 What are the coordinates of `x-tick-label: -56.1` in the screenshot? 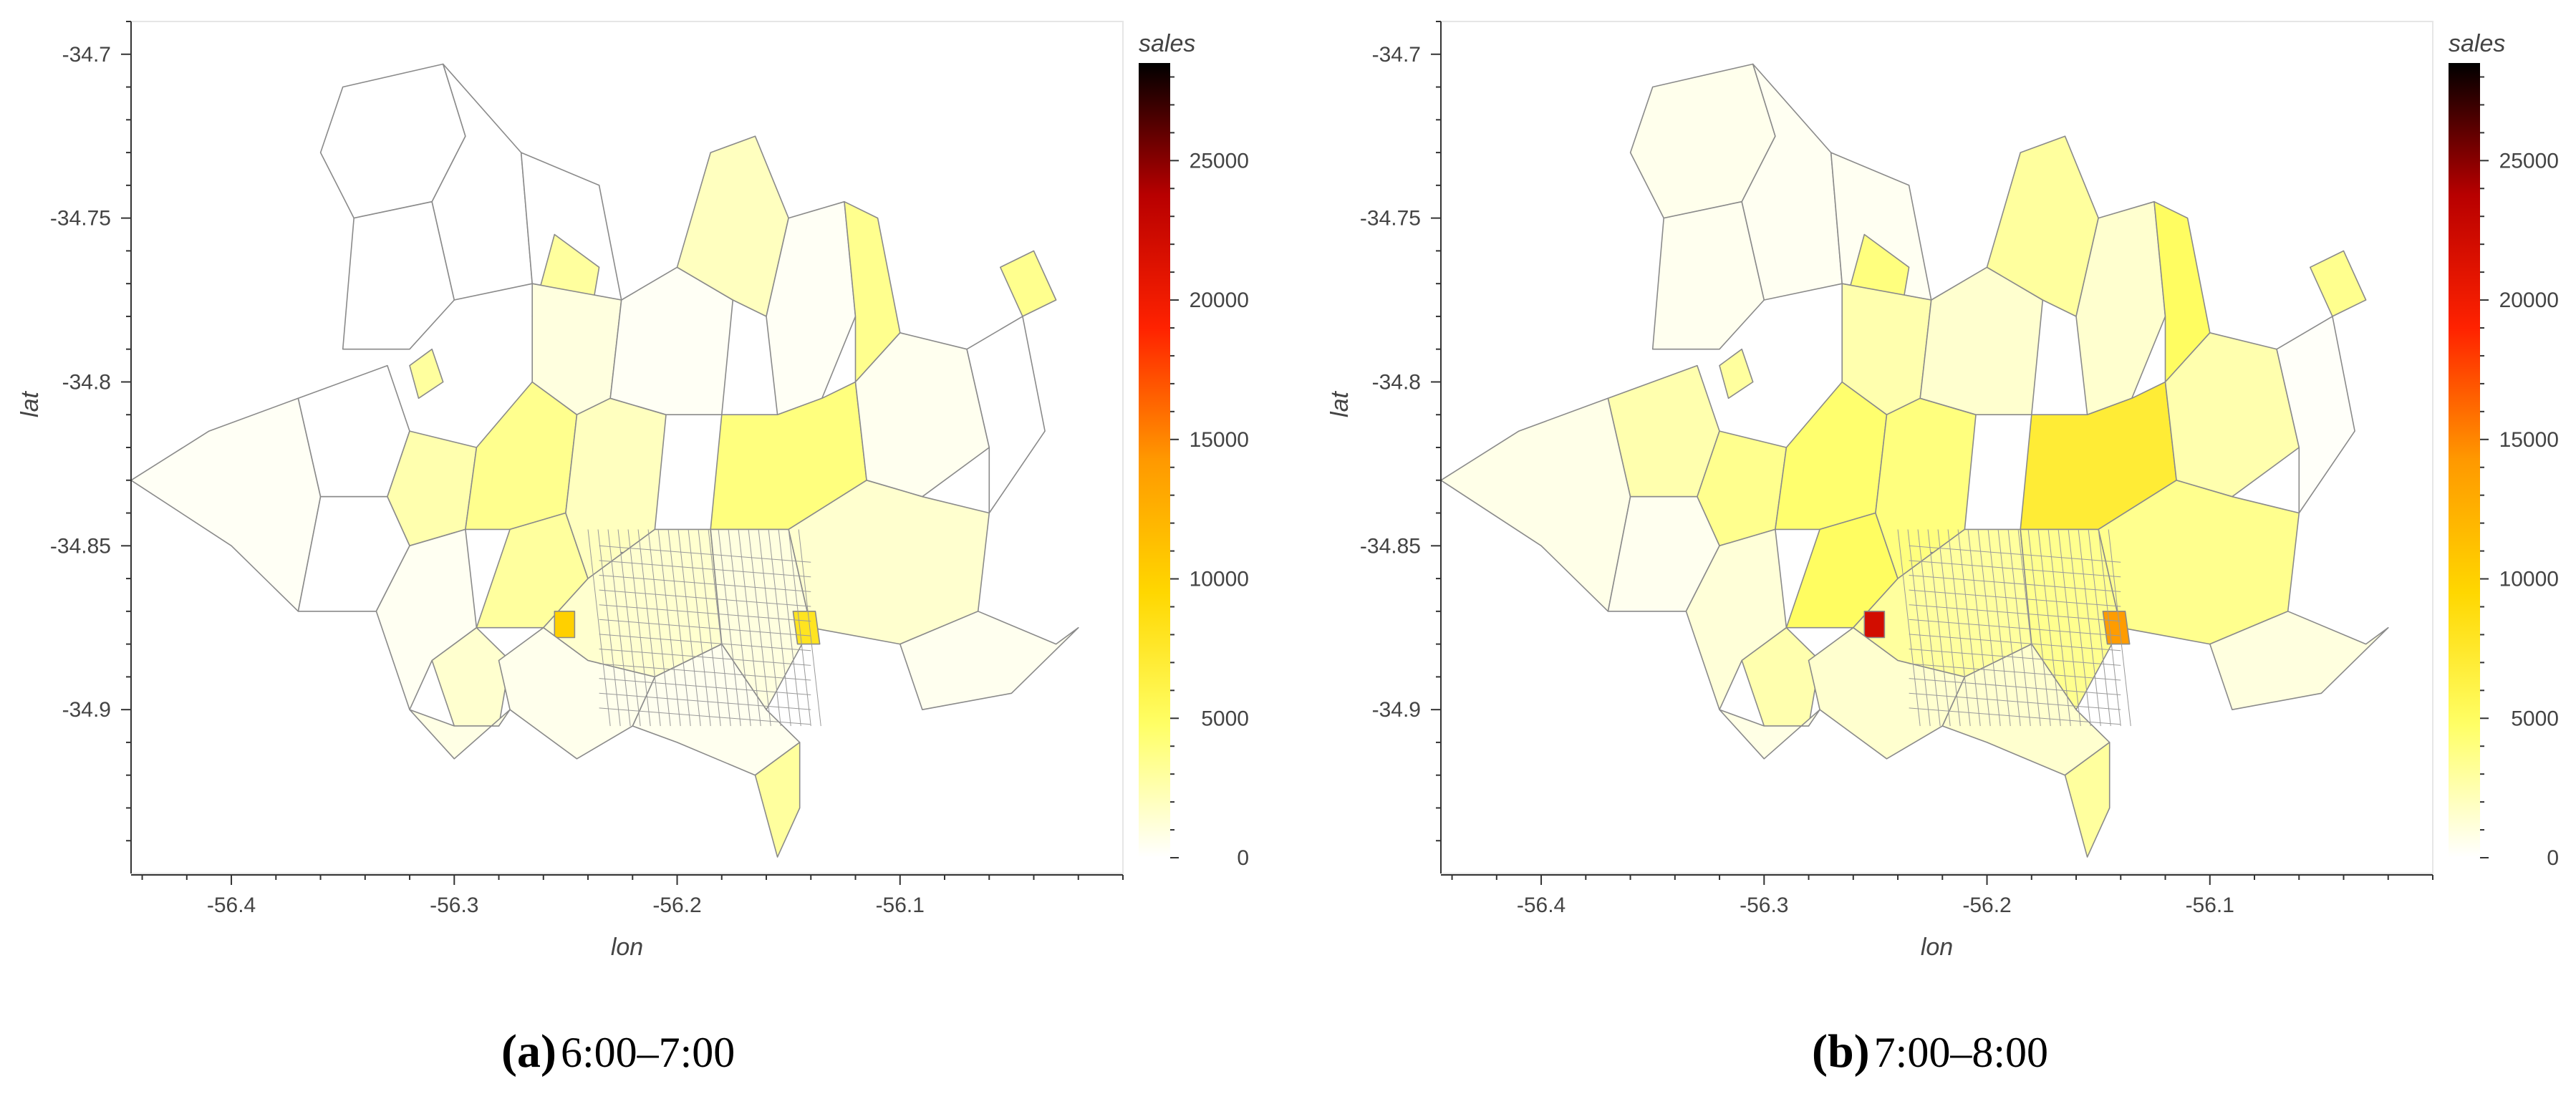 It's located at (2210, 905).